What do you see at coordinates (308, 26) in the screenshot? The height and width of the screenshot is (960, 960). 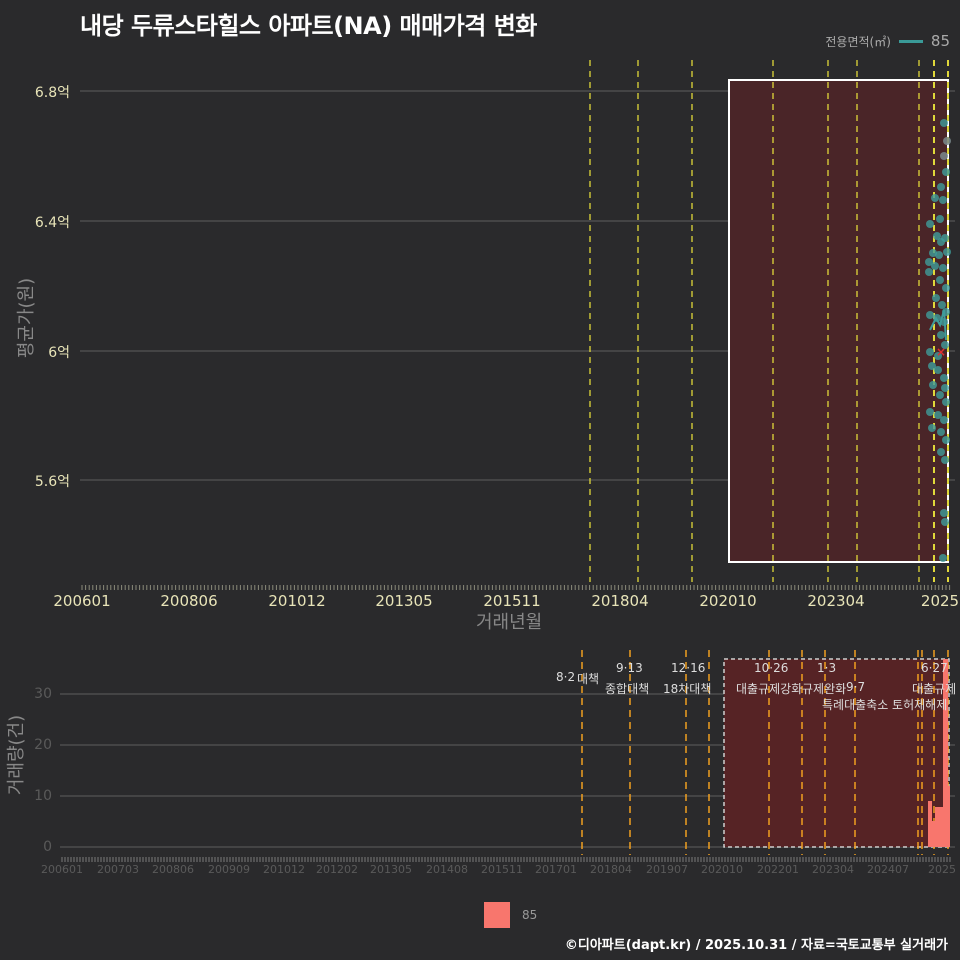 I see `chart-title: 내당 두류스타힐스 아파트(NA) 매매가격 변화` at bounding box center [308, 26].